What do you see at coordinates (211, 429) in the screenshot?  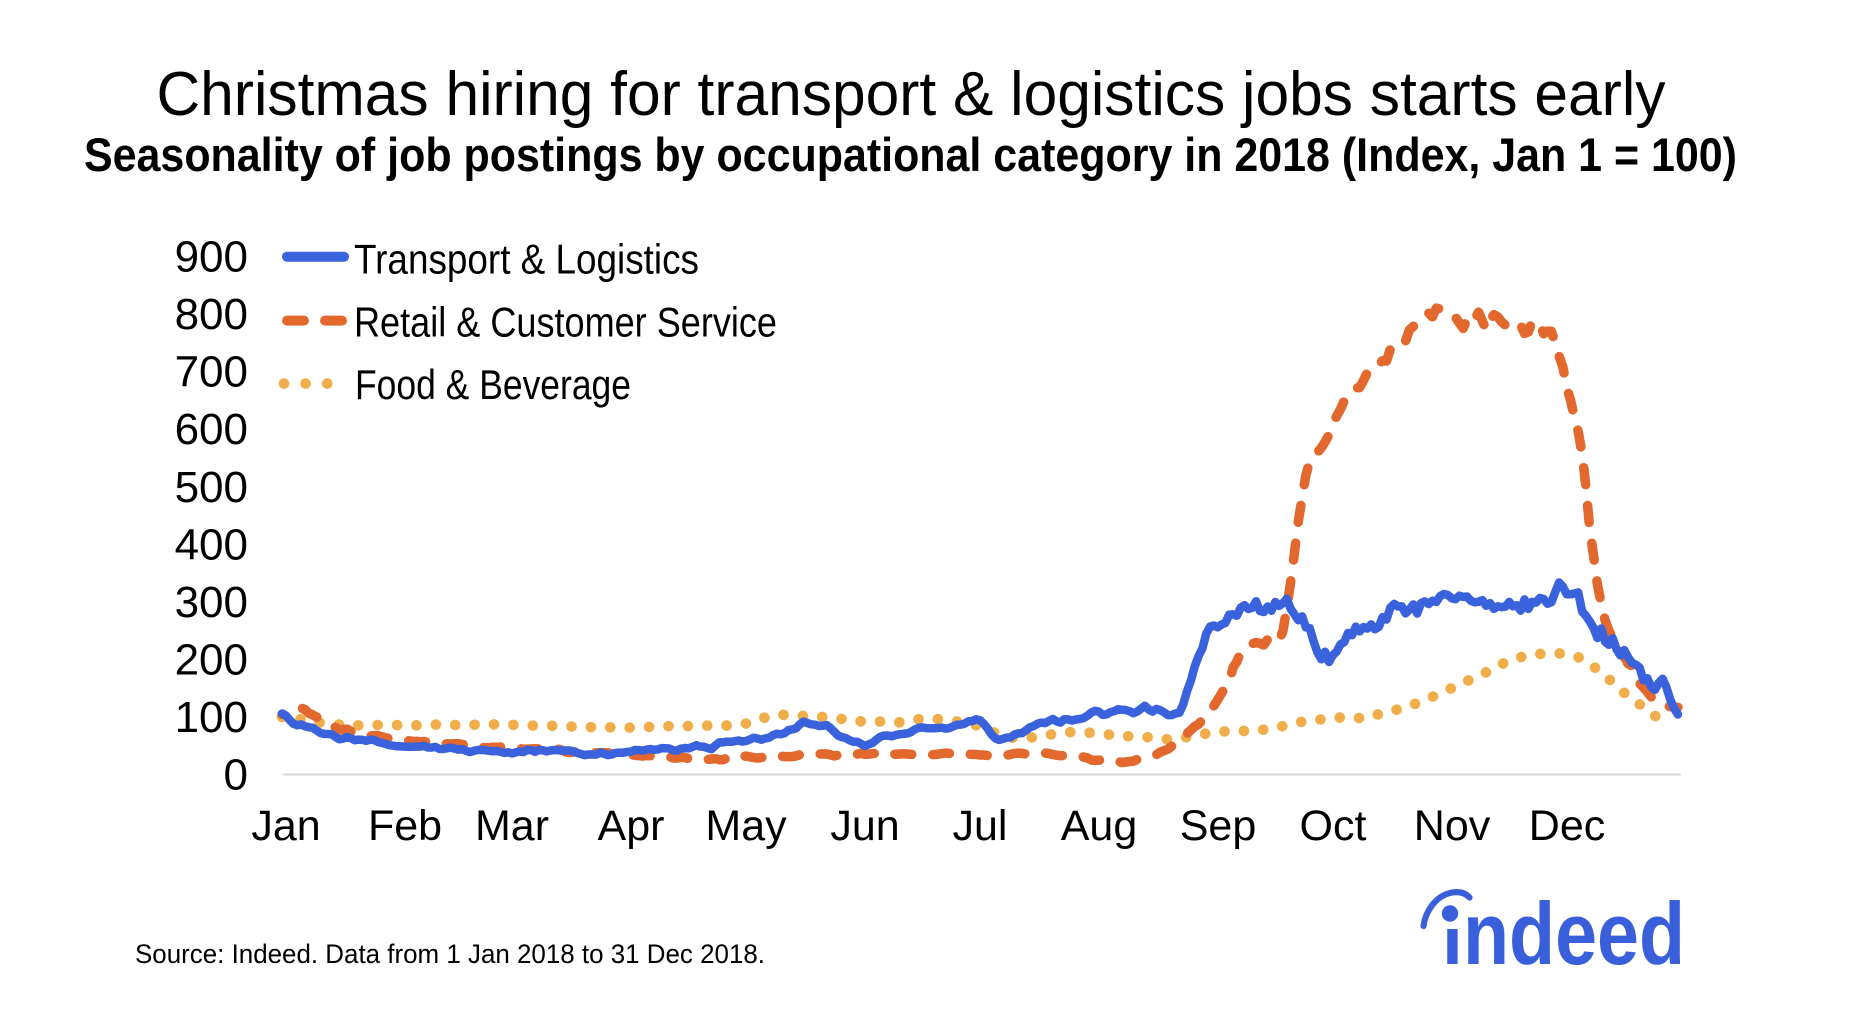 I see `svg-text: 600` at bounding box center [211, 429].